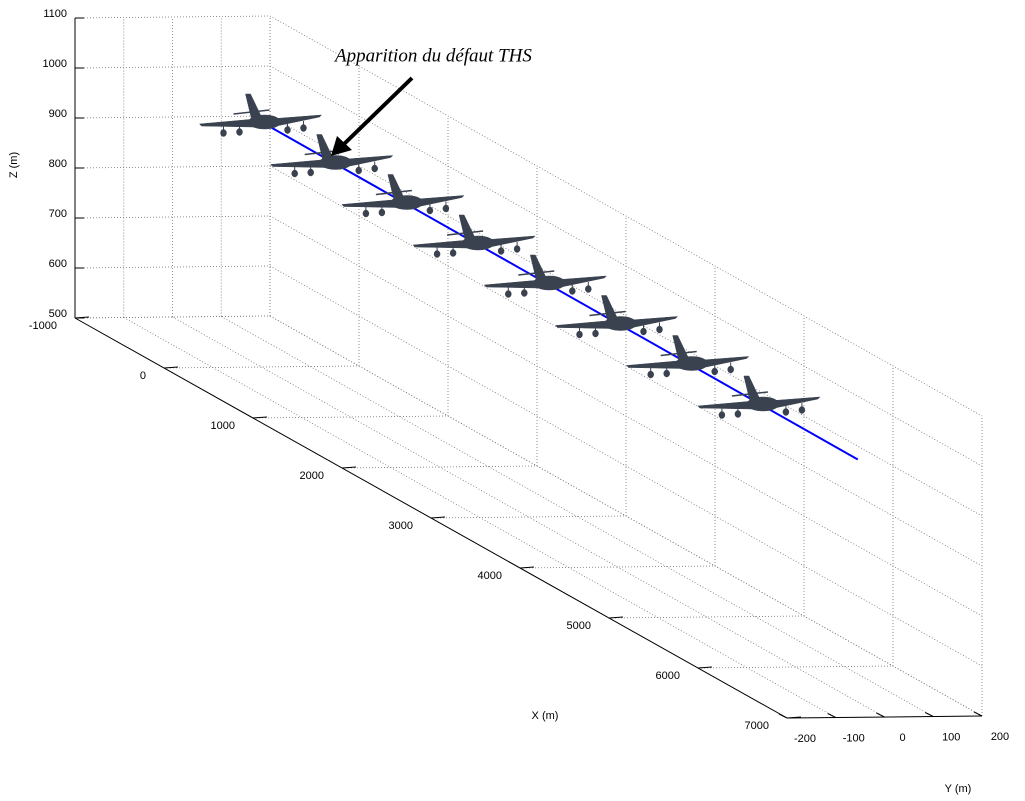  I want to click on z-tick-label: 1000, so click(55, 64).